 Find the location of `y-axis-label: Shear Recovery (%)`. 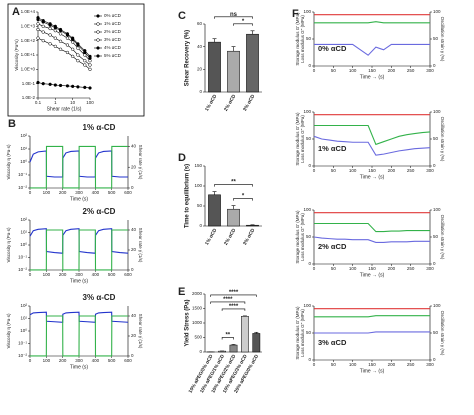

y-axis-label: Shear Recovery (%) is located at coordinates (188, 58).